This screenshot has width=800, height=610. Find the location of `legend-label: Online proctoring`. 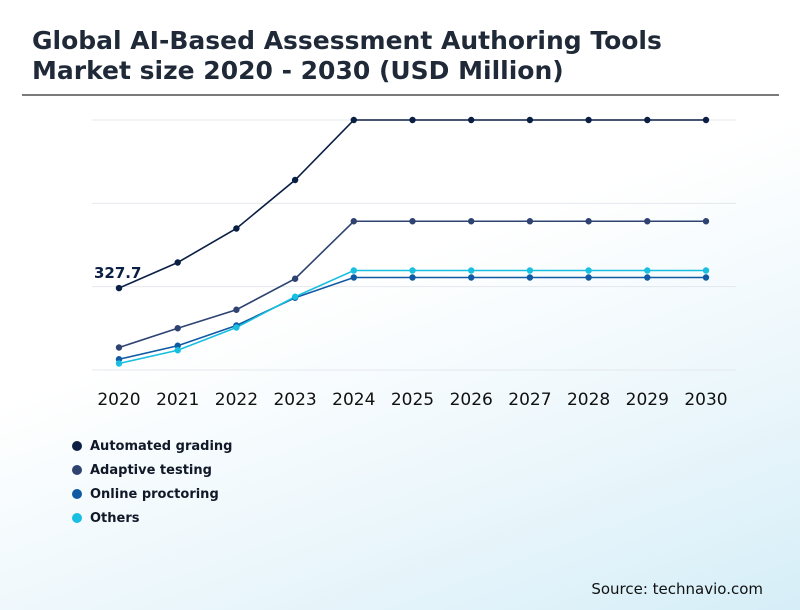

legend-label: Online proctoring is located at coordinates (154, 494).